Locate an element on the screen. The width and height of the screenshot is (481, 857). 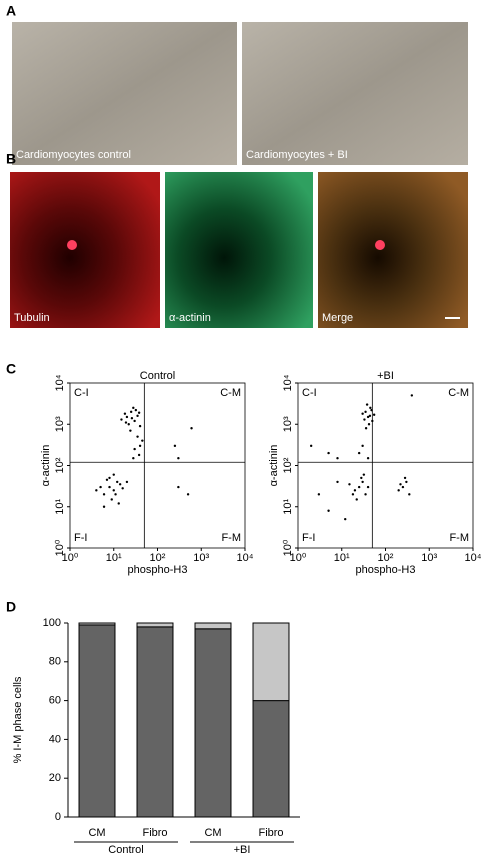
chart-title: +BI is located at coordinates (385, 376).